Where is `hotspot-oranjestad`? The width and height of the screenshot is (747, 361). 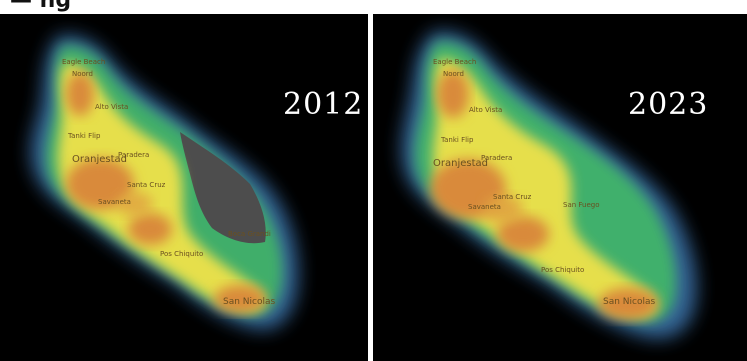
hotspot-oranjestad is located at coordinates (100, 184).